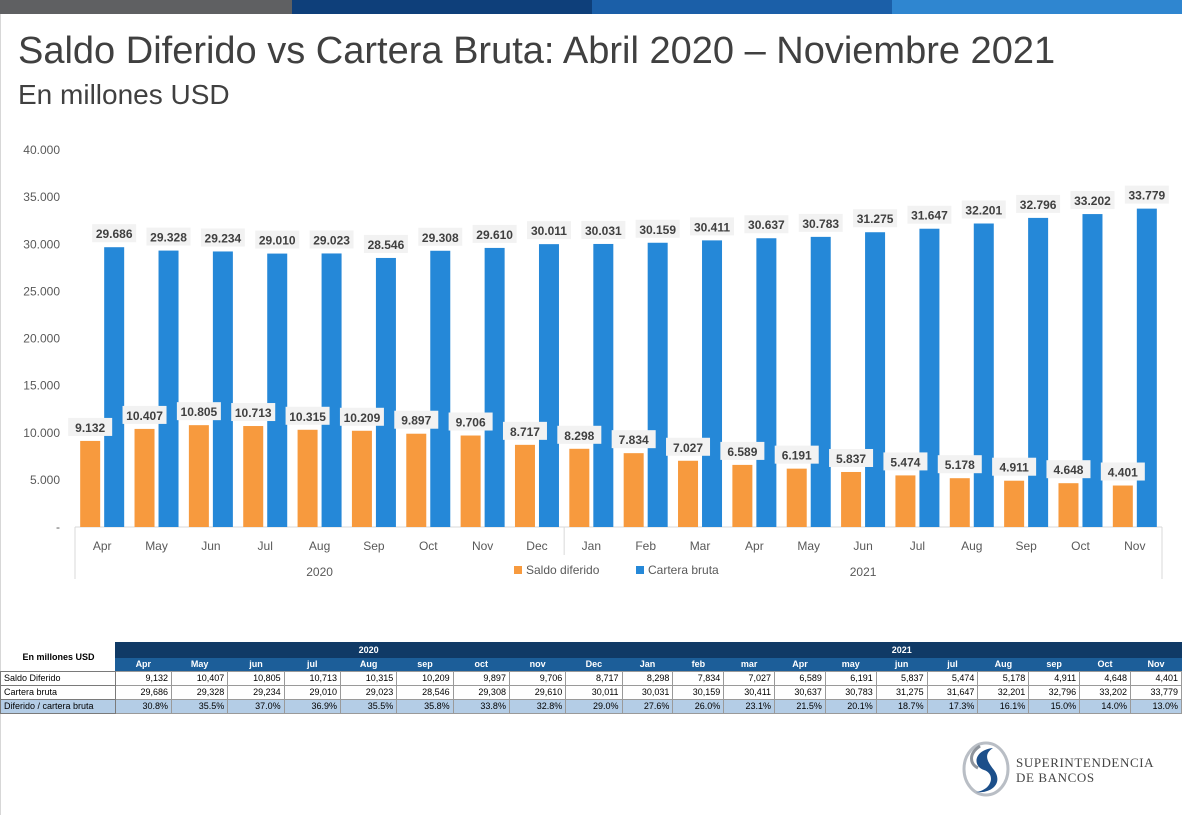 The image size is (1182, 815). What do you see at coordinates (41, 339) in the screenshot?
I see `y-tick-label: 20.000` at bounding box center [41, 339].